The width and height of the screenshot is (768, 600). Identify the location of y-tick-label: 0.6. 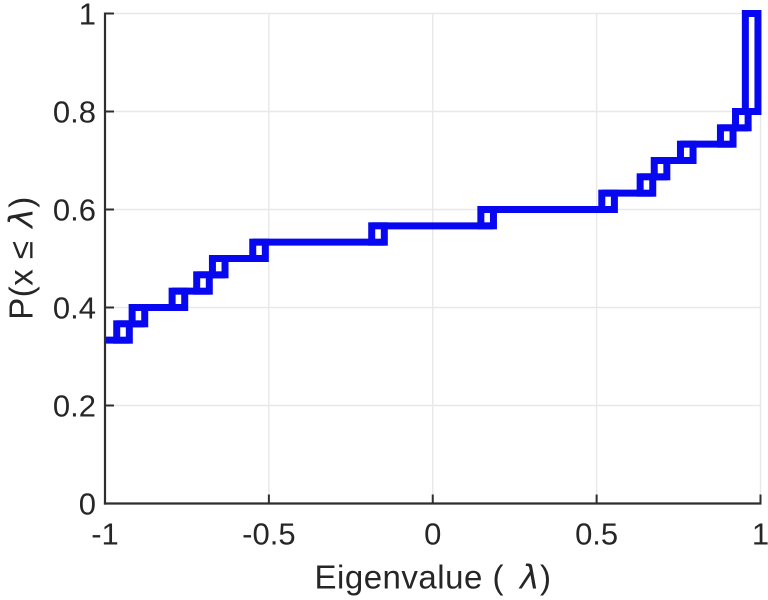
(74, 210).